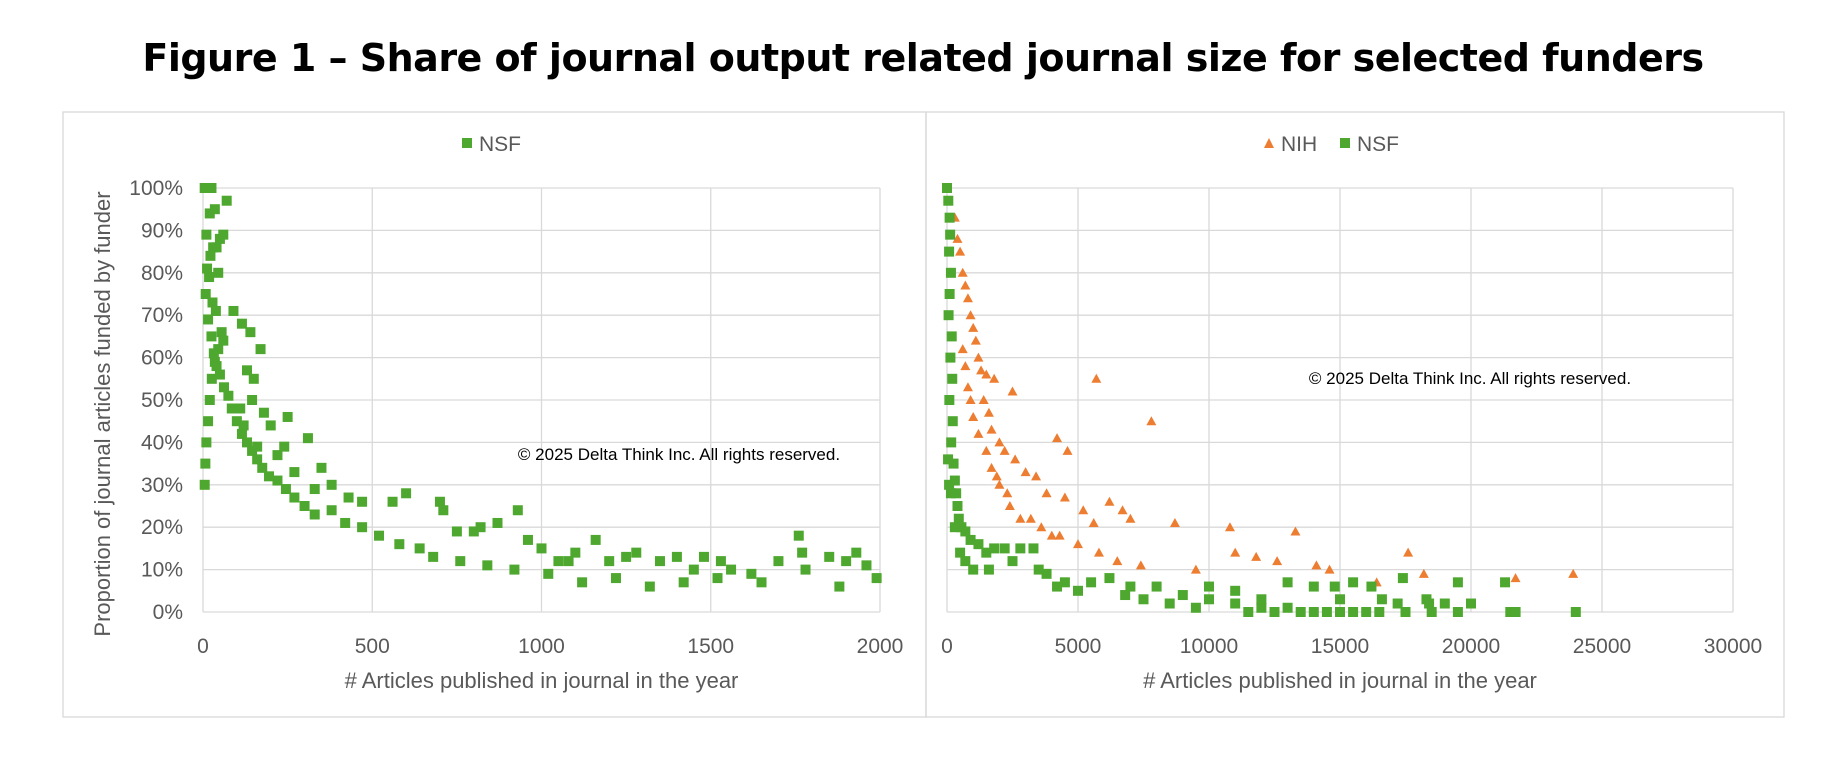 Image resolution: width=1846 pixels, height=770 pixels. Describe the element at coordinates (1471, 646) in the screenshot. I see `x-tick-label: 20000` at that location.